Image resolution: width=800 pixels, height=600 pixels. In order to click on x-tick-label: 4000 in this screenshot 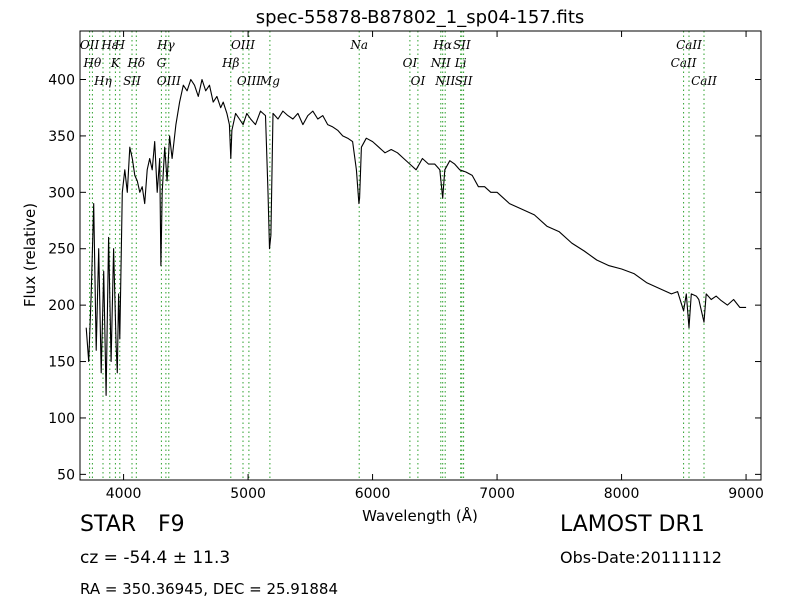, I will do `click(124, 494)`.